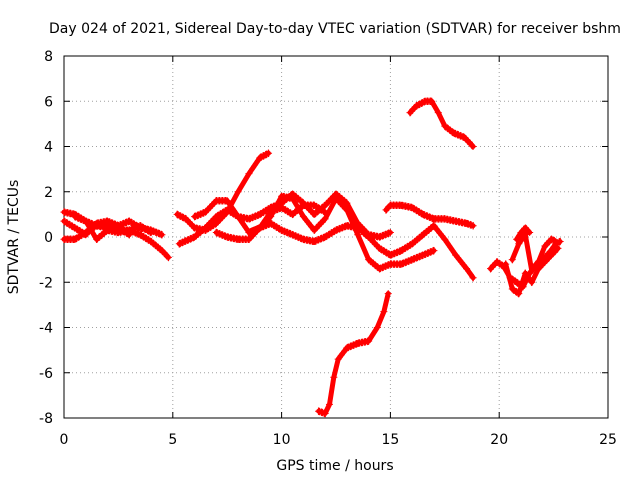  What do you see at coordinates (499, 440) in the screenshot?
I see `x-tick-label: 20` at bounding box center [499, 440].